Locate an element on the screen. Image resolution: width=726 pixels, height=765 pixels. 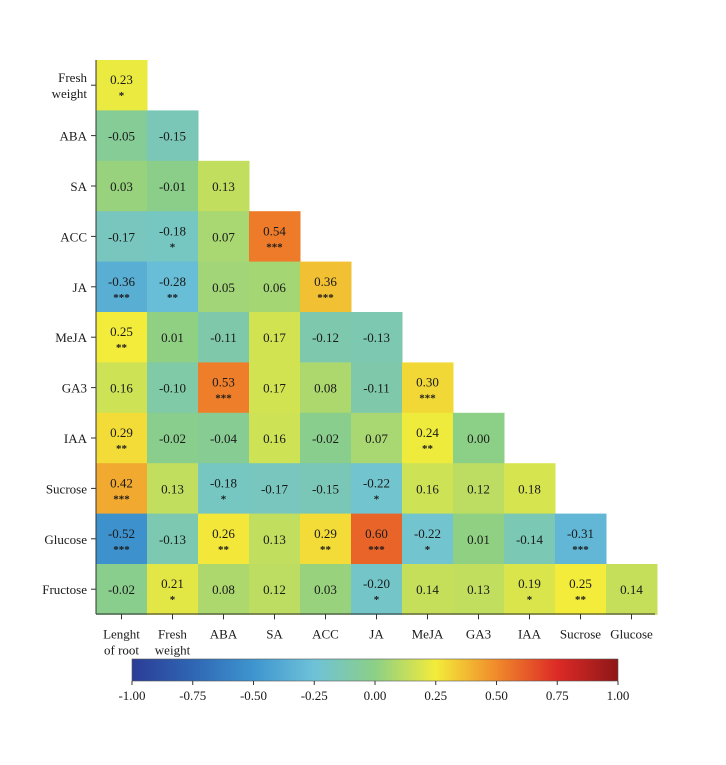
cell-value: -0.22 is located at coordinates (376, 482).